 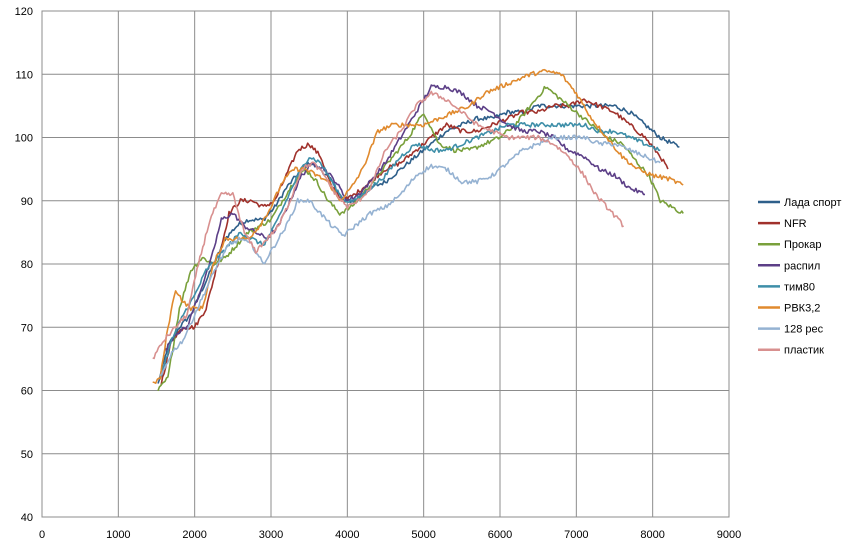 I want to click on legend-label: пластик, so click(x=804, y=351).